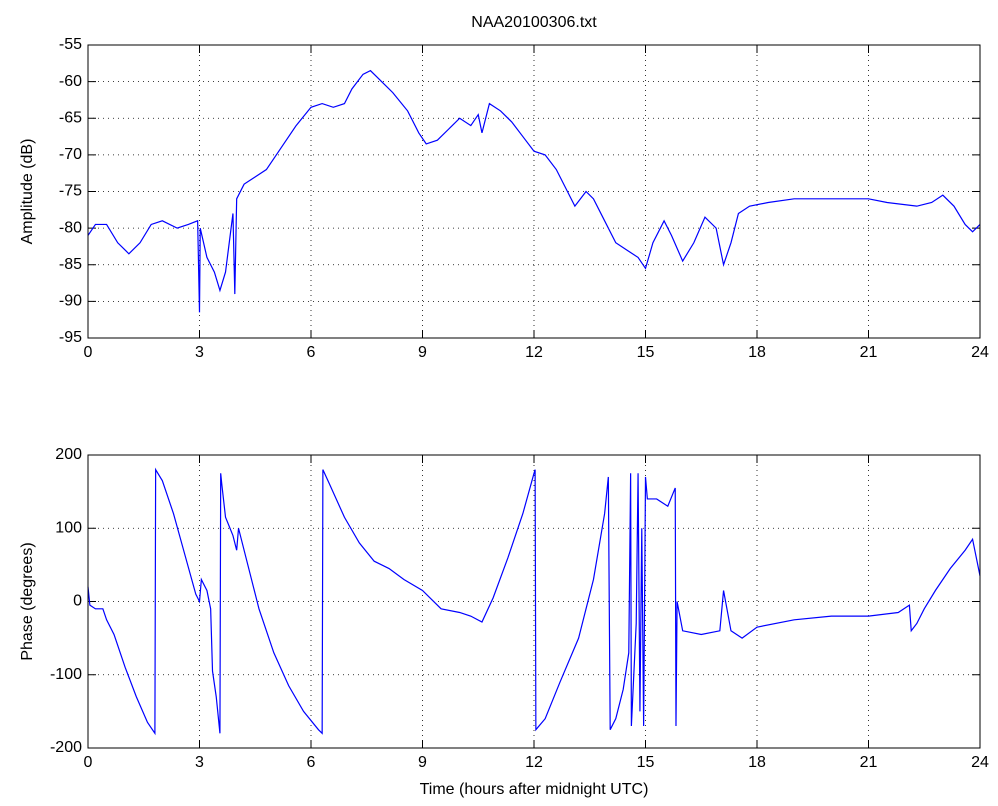  I want to click on y-tick-label: -60, so click(70, 81).